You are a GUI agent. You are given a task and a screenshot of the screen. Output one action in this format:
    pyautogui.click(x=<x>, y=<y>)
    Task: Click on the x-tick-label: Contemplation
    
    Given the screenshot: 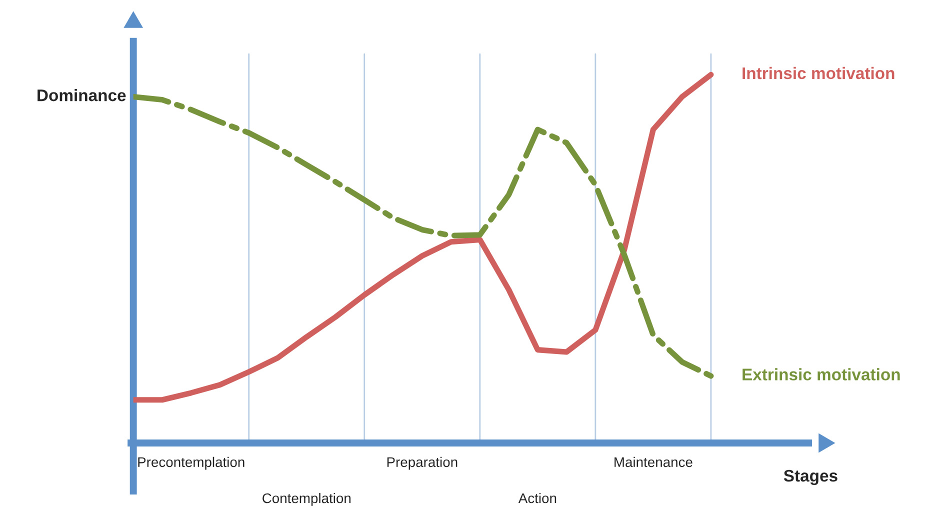 What is the action you would take?
    pyautogui.click(x=306, y=499)
    